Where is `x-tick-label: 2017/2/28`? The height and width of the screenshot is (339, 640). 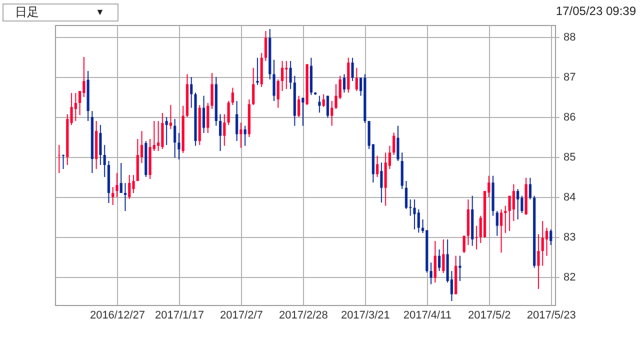
x-tick-label: 2017/2/28 is located at coordinates (303, 316).